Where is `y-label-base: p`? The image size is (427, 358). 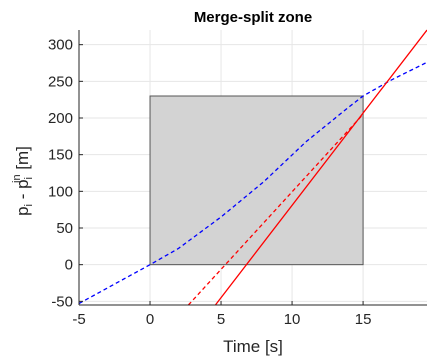
y-label-base: p is located at coordinates (22, 210).